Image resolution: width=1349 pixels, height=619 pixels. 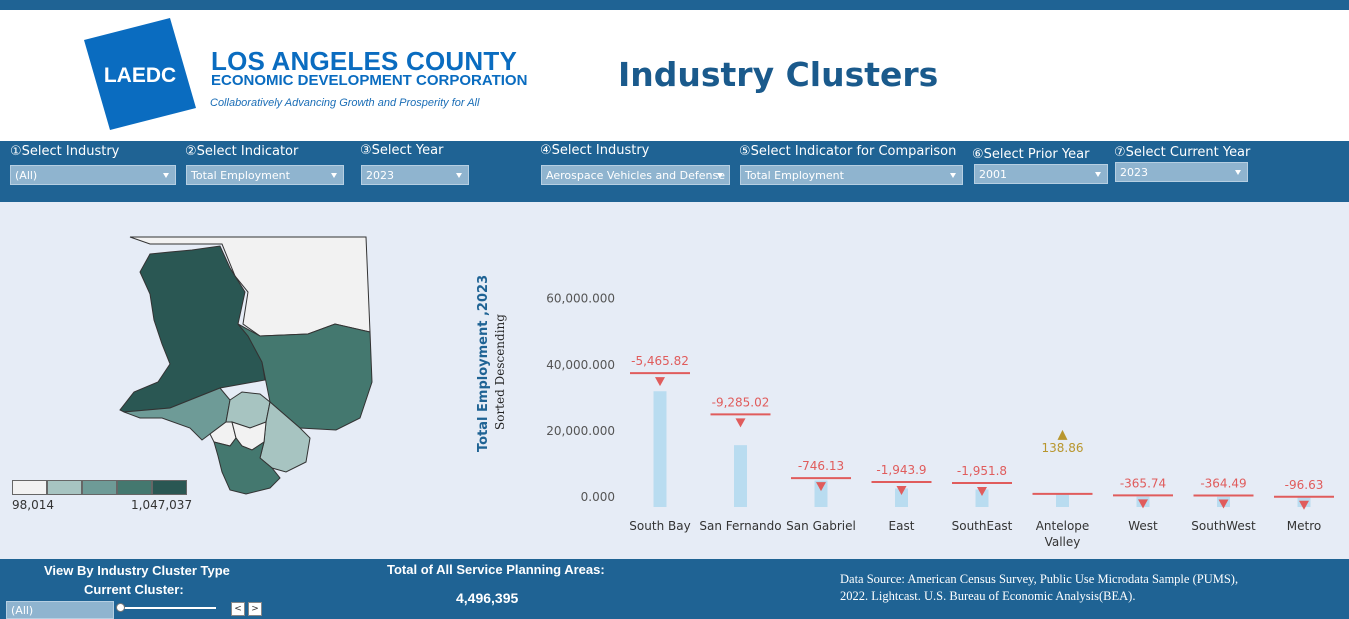 I want to click on map-region-san-gabriel, so click(x=305, y=377).